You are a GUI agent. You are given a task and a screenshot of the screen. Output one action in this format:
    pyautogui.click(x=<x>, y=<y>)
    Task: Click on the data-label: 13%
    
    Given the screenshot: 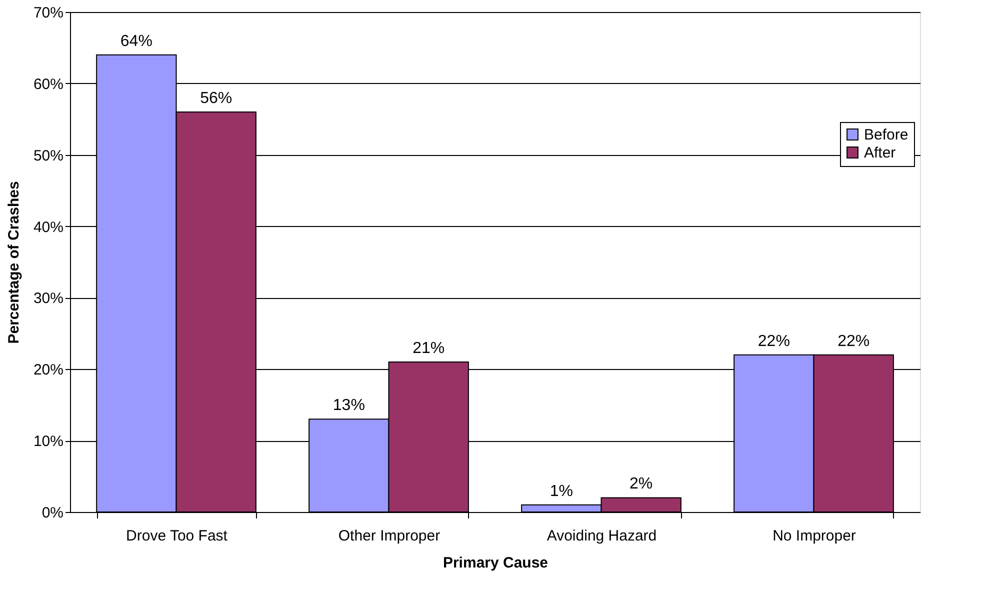 What is the action you would take?
    pyautogui.click(x=348, y=405)
    